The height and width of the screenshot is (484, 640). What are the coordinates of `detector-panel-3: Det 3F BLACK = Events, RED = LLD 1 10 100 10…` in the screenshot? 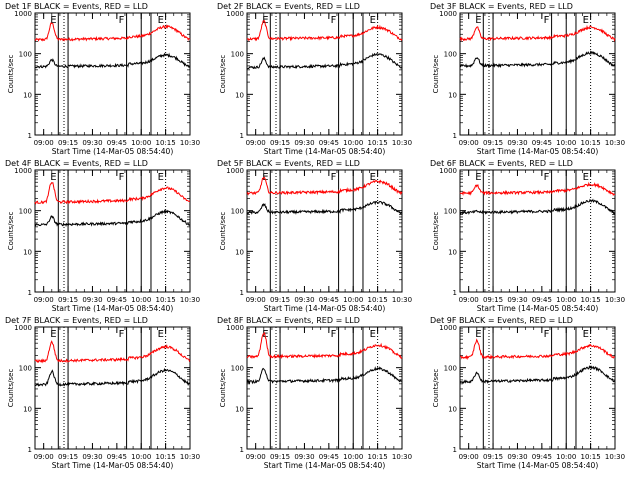 It's located at (527, 79).